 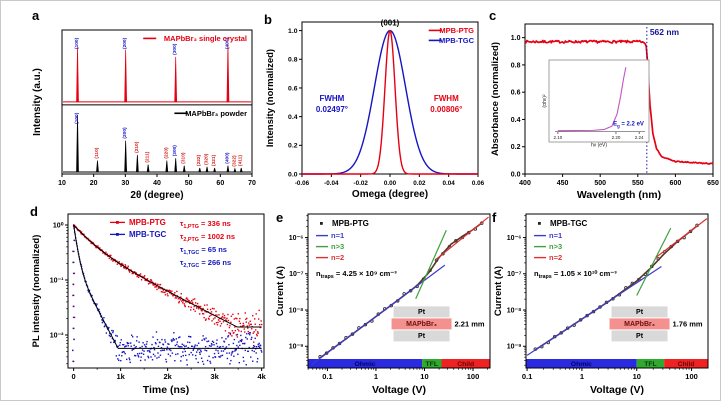 What do you see at coordinates (516, 147) in the screenshot?
I see `svg-text: 0.2` at bounding box center [516, 147].